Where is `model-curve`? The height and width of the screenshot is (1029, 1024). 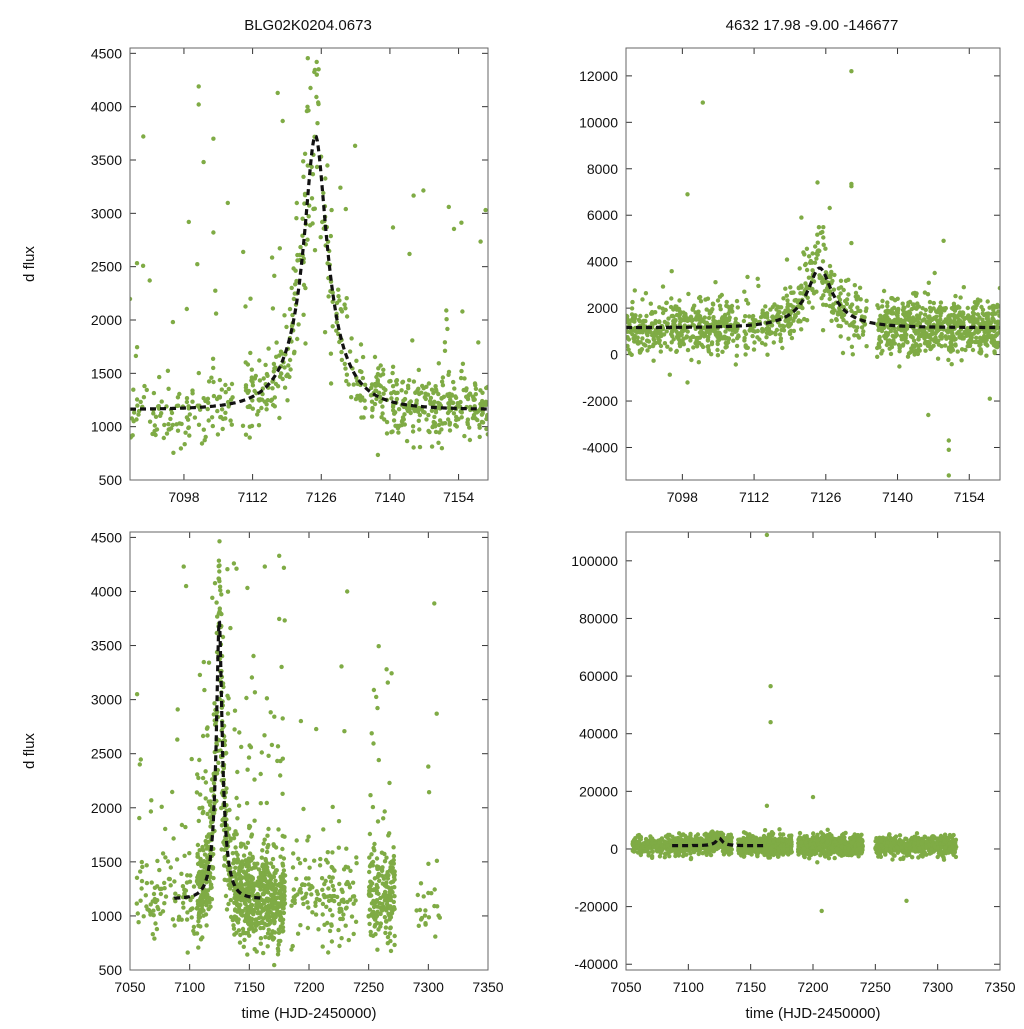
model-curve is located at coordinates (309, 272).